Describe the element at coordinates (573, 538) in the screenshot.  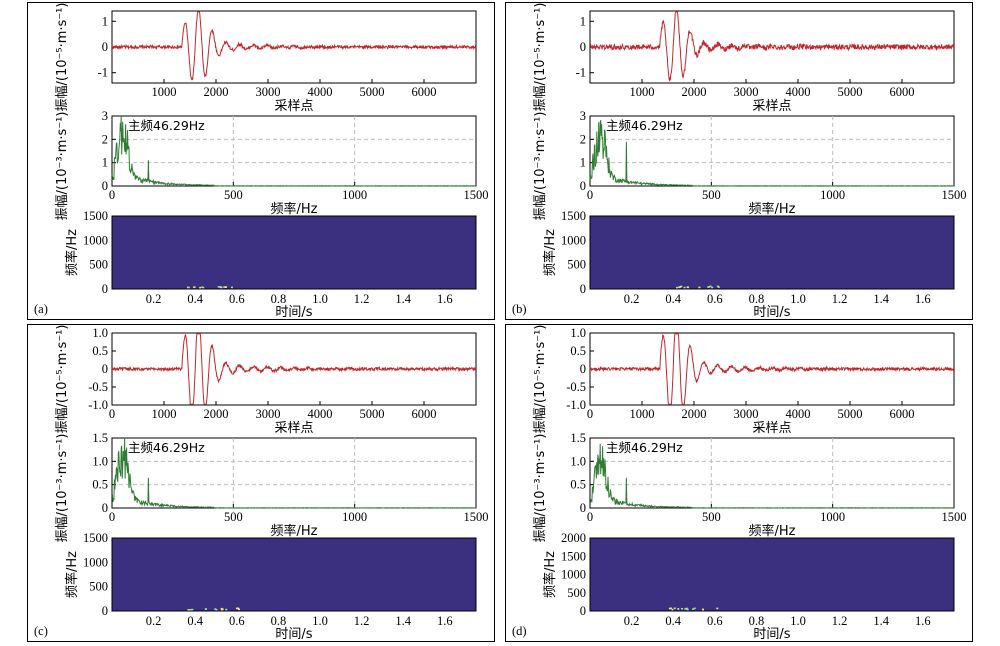
I see `y-tick-label: 2000` at that location.